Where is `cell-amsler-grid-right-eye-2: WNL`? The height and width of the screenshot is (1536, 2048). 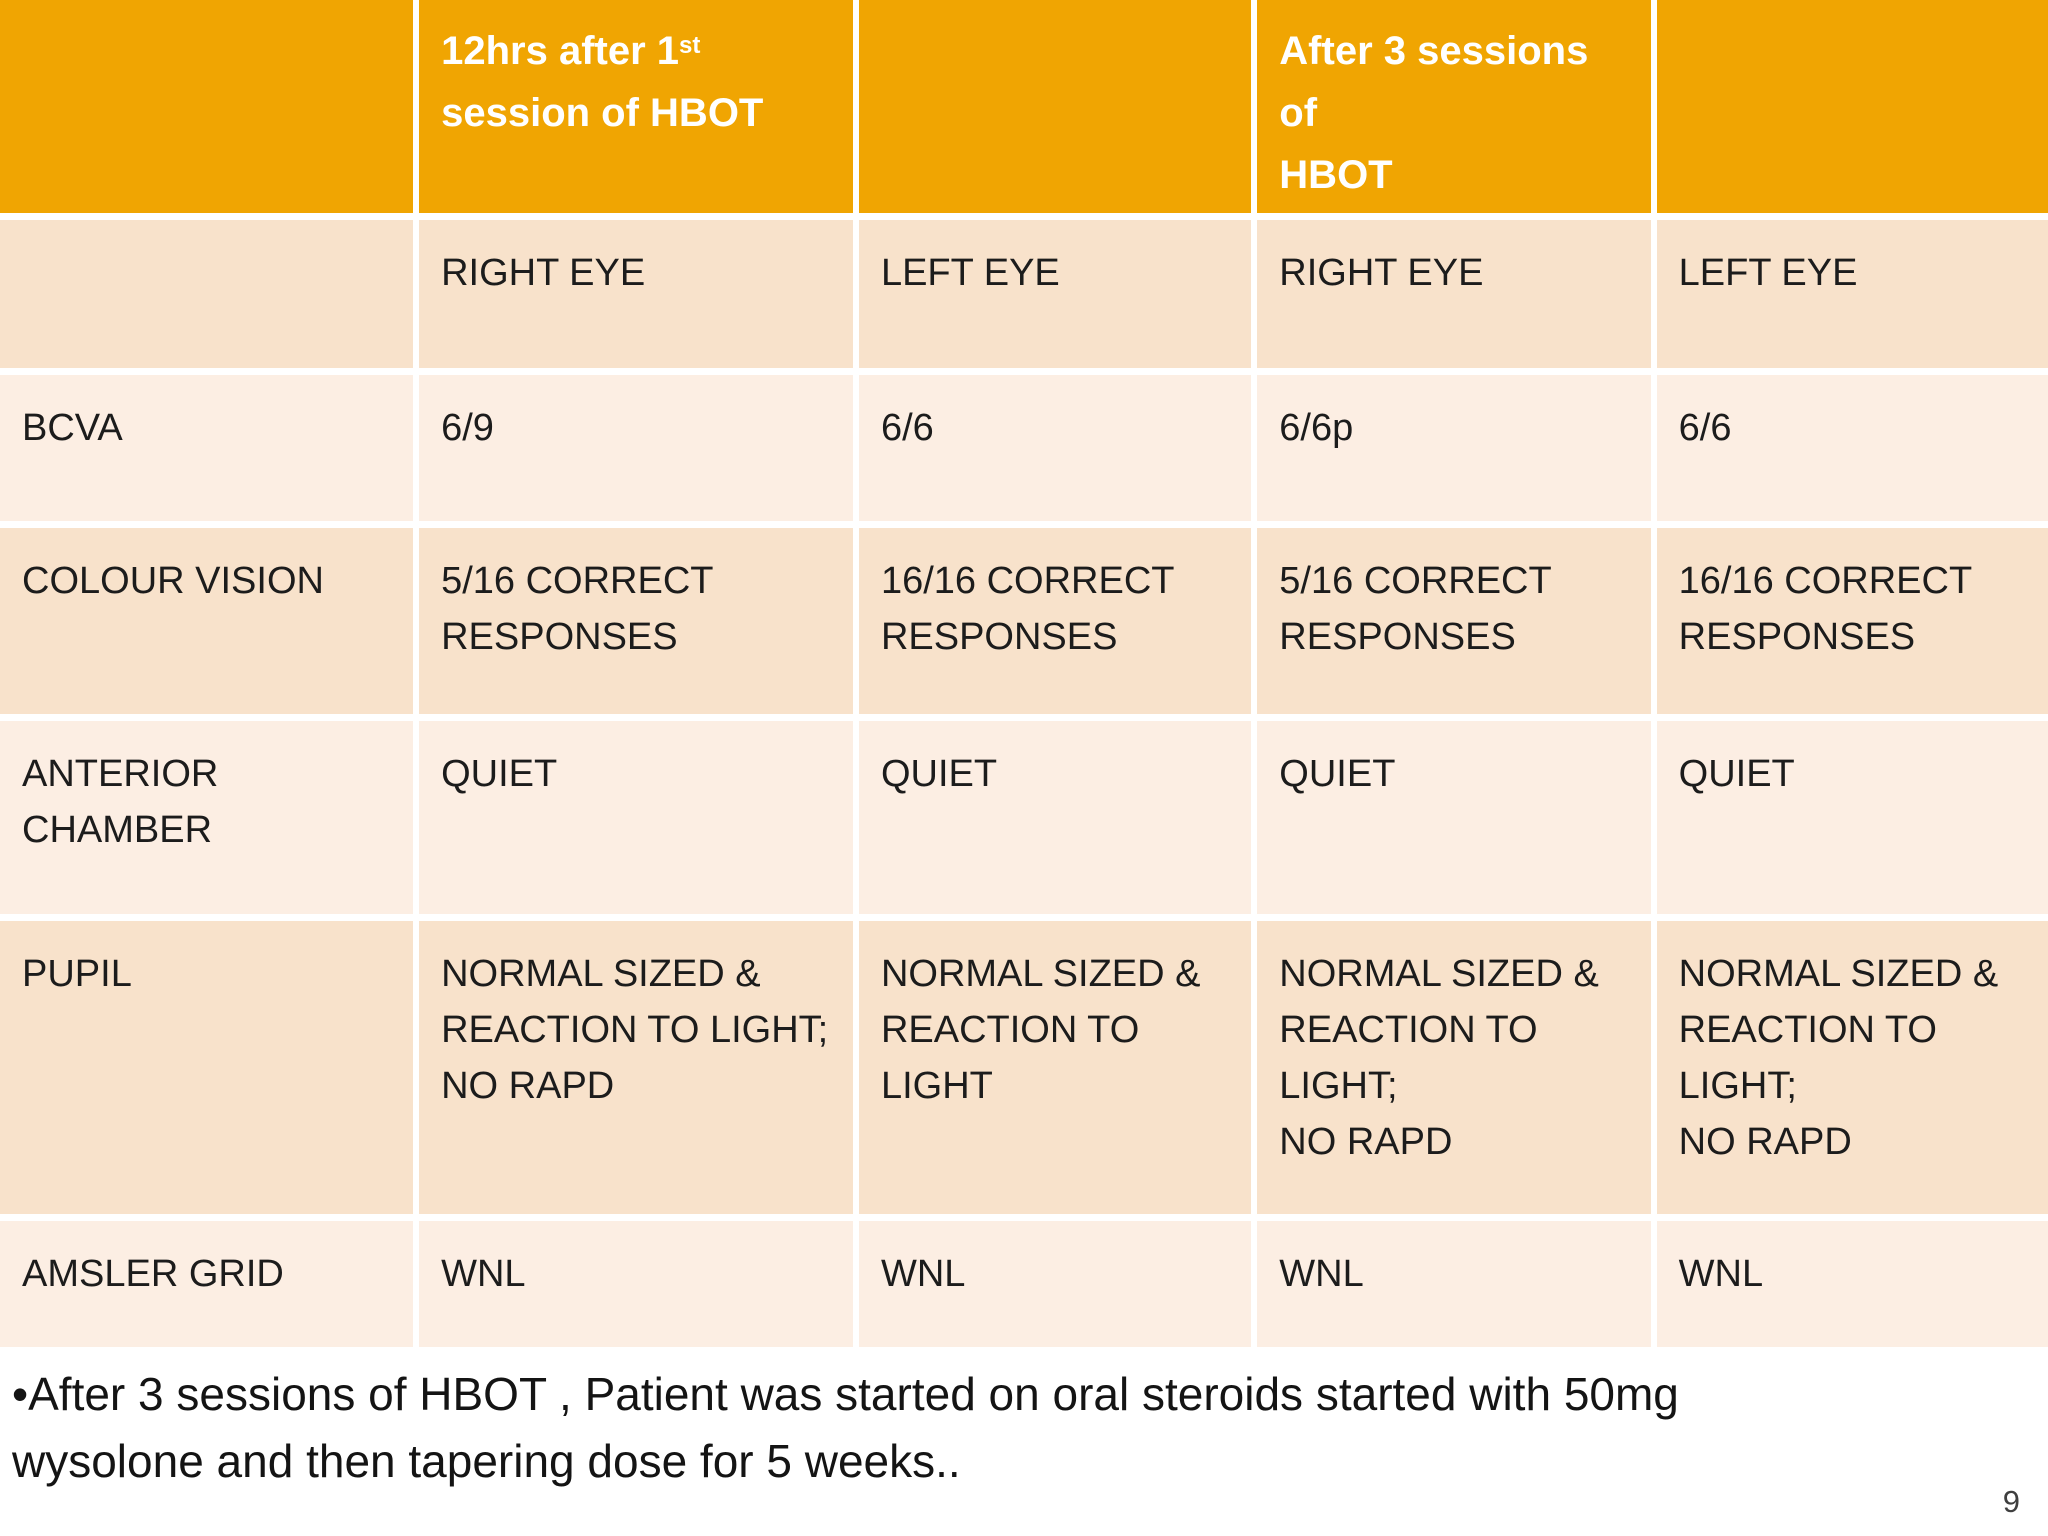 cell-amsler-grid-right-eye-2: WNL is located at coordinates (1454, 1284).